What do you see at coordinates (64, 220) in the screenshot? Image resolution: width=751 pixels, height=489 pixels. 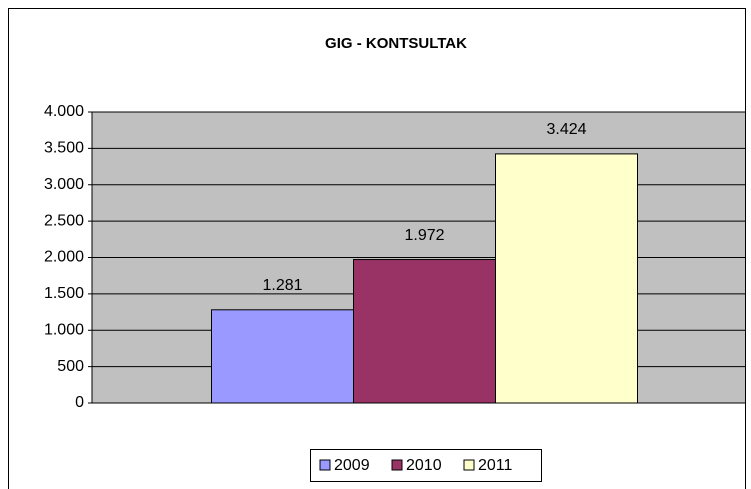 I see `y-tick-label: 2.500` at bounding box center [64, 220].